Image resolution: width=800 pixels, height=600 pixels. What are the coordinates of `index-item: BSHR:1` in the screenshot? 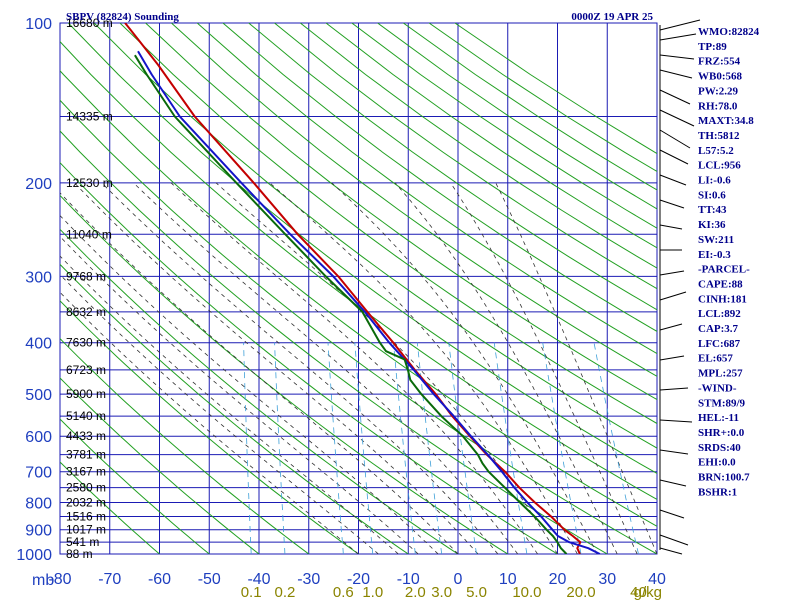 It's located at (717, 492).